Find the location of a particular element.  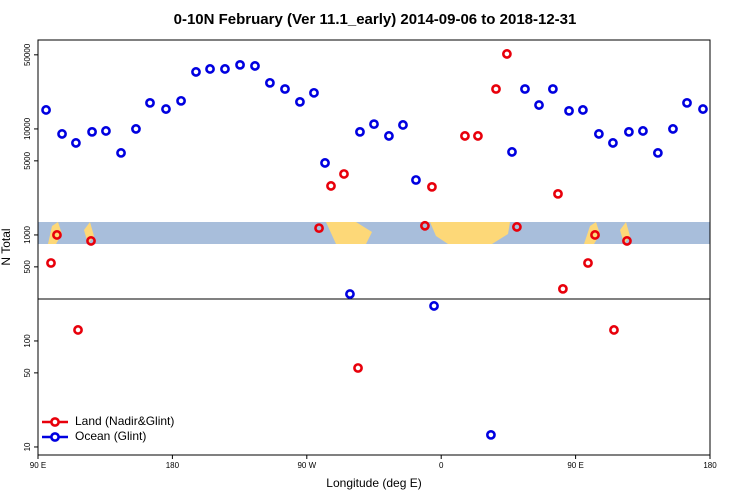

y-tick-label: 50 is located at coordinates (27, 372).